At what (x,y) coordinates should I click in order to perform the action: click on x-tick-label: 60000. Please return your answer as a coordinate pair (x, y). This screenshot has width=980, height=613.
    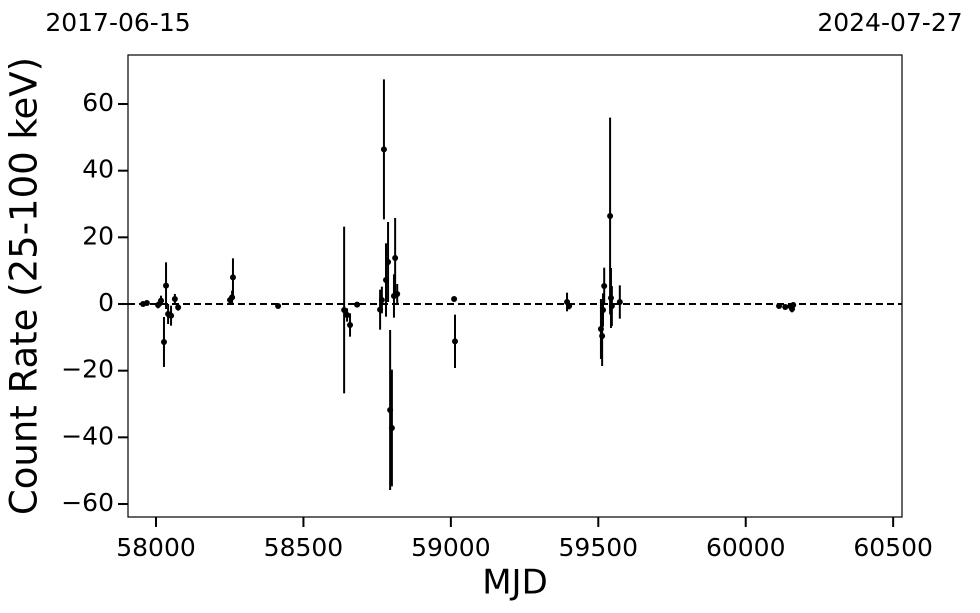
    Looking at the image, I should click on (746, 547).